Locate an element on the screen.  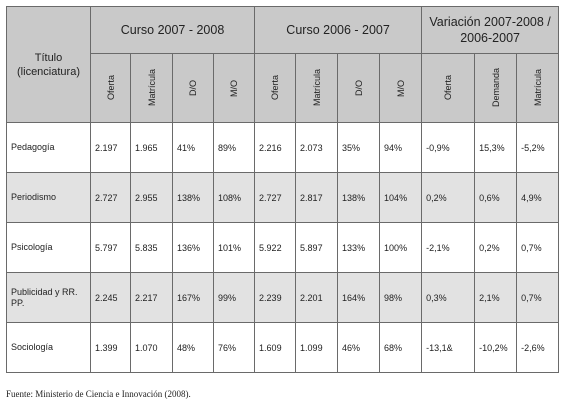
row-header-title: Título (licenciatura) is located at coordinates (48, 64).